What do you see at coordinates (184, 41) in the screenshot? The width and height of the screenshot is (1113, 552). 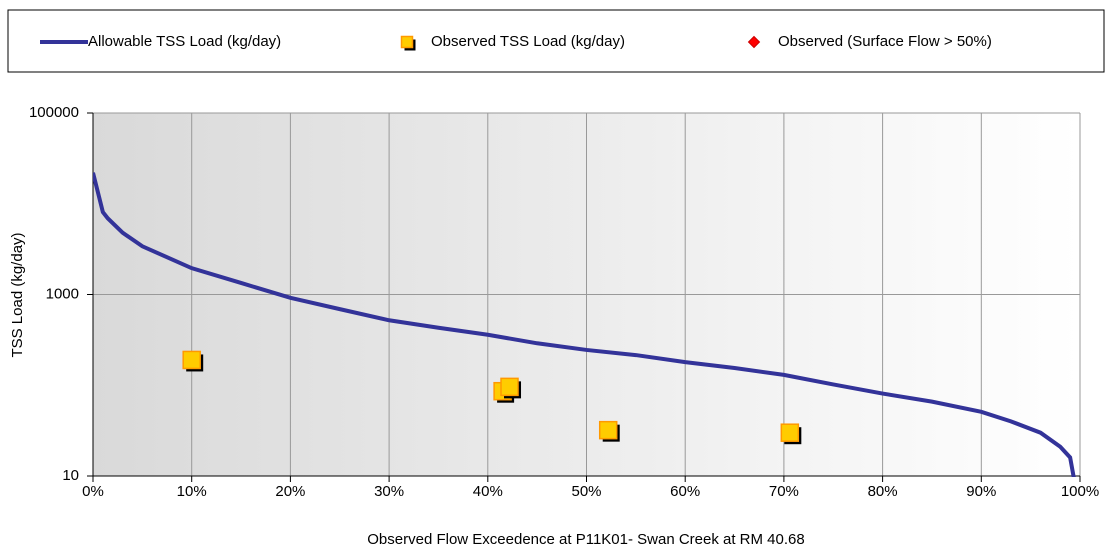 I see `legend-label: Allowable TSS Load (kg/day)` at bounding box center [184, 41].